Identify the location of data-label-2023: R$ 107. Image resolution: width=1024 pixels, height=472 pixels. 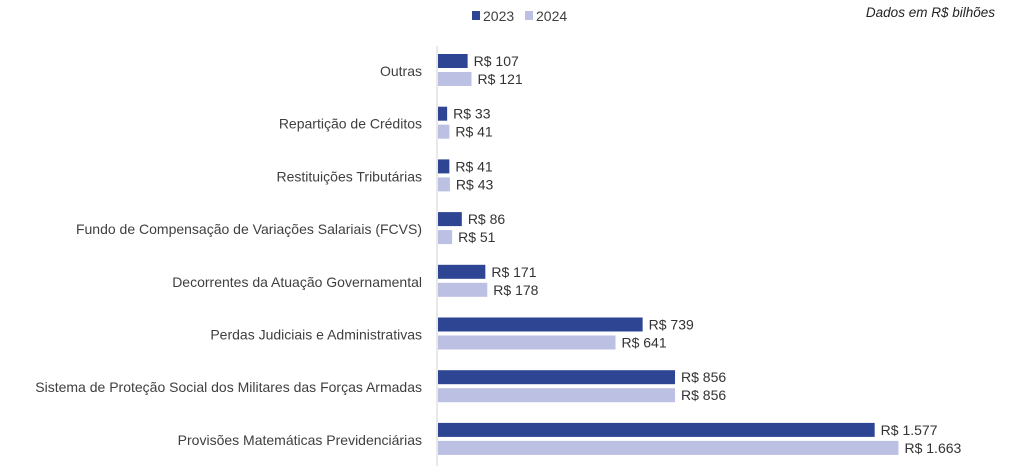
(496, 61).